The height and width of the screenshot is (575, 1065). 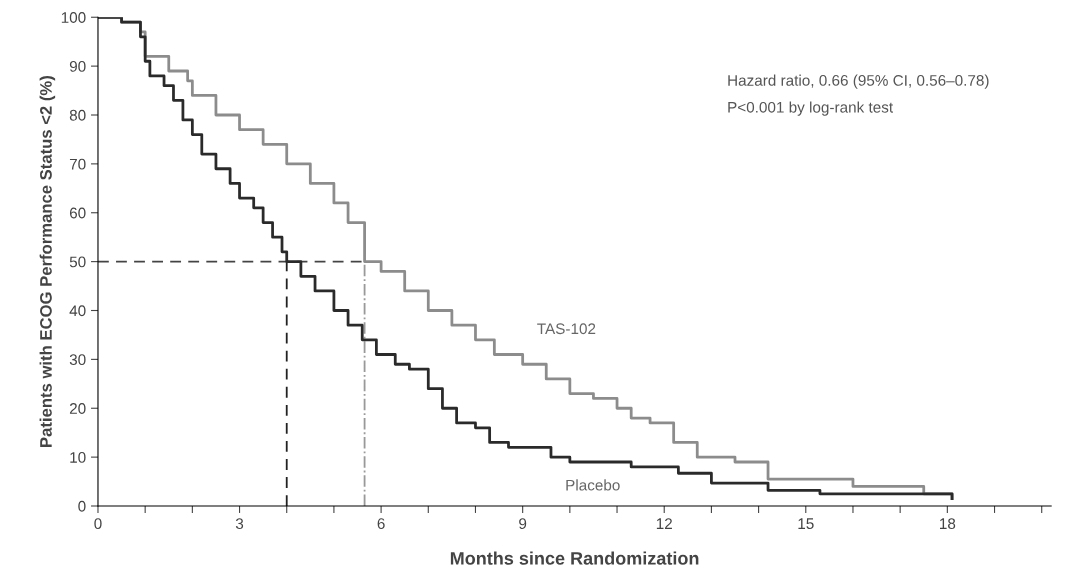 What do you see at coordinates (77, 360) in the screenshot?
I see `y-tick-label: 30` at bounding box center [77, 360].